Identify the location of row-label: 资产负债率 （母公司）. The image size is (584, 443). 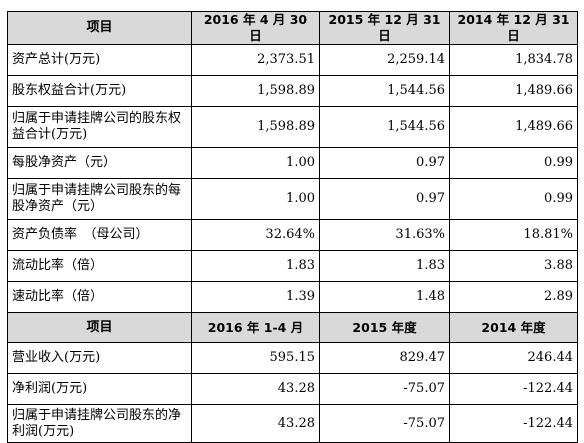
(99, 235).